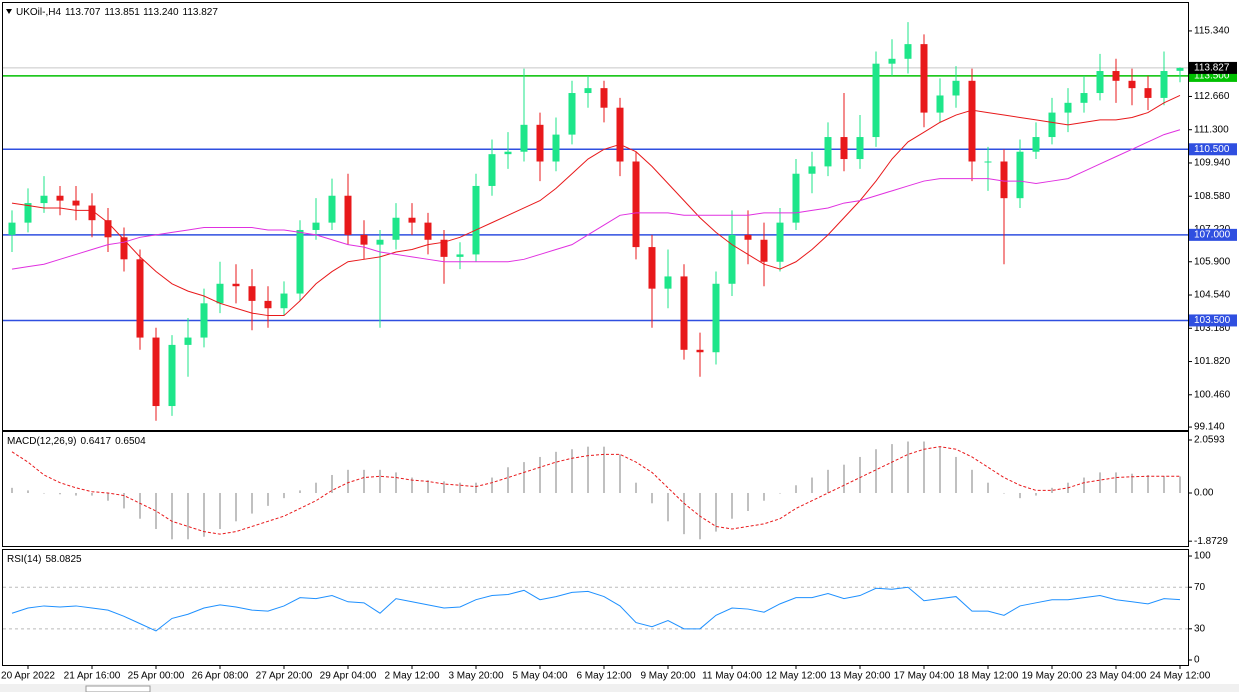 Image resolution: width=1239 pixels, height=692 pixels. I want to click on y-tick-label: 115.340, so click(1212, 31).